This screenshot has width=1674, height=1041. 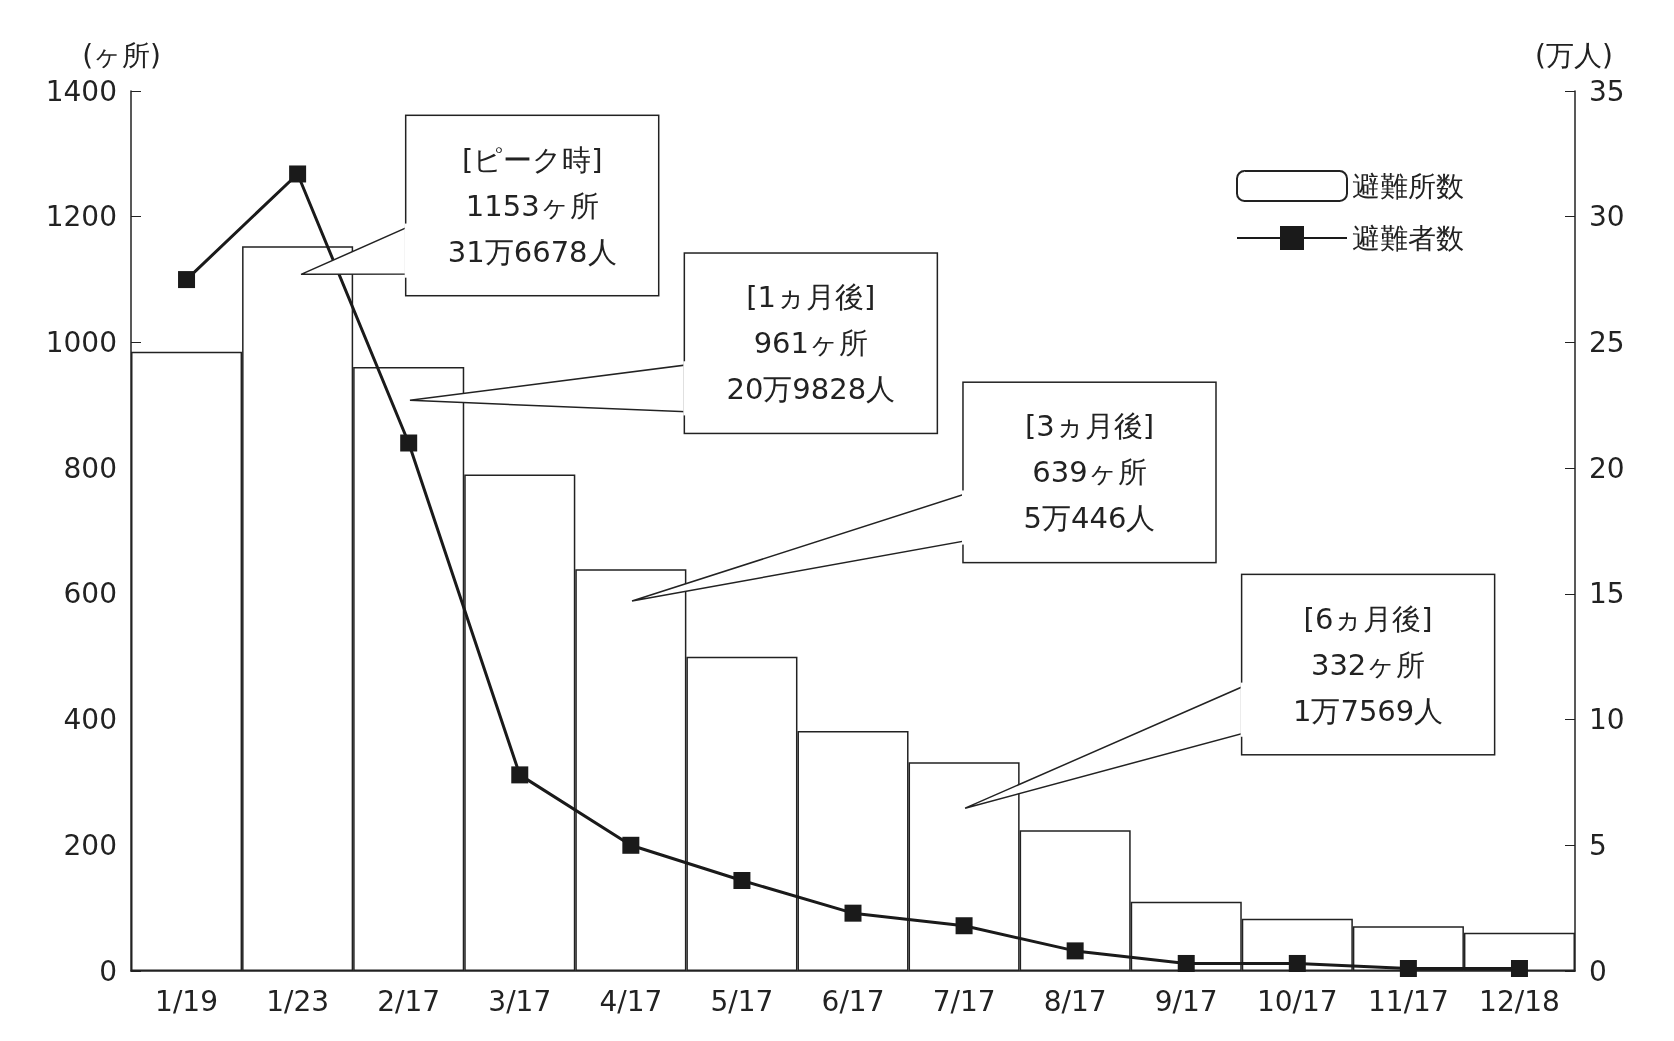 What do you see at coordinates (1607, 217) in the screenshot?
I see `y2-tick-label: 30` at bounding box center [1607, 217].